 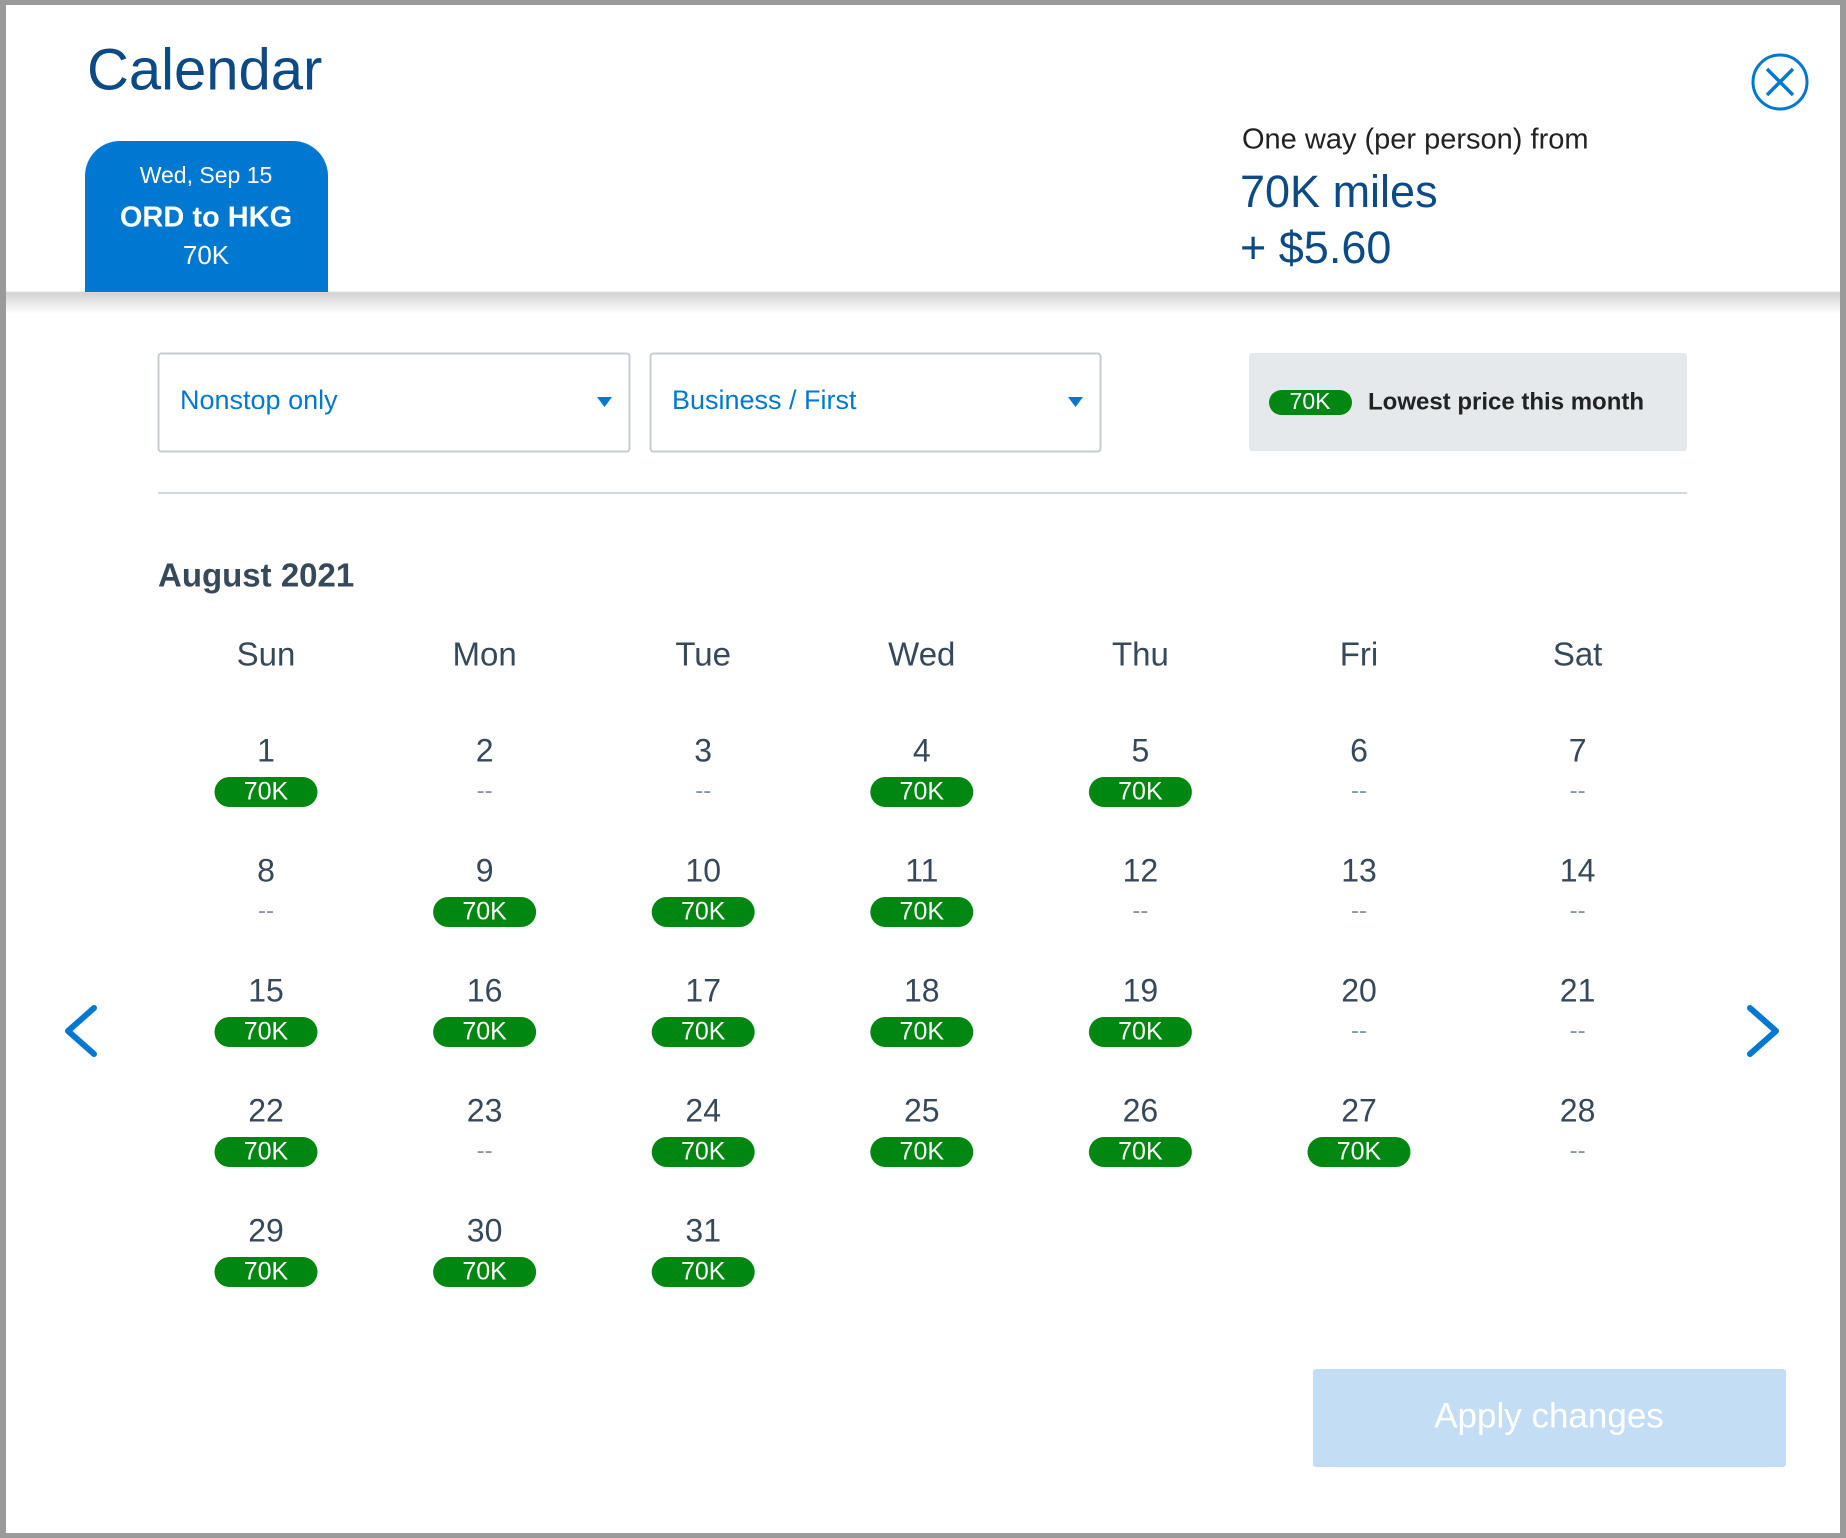 I want to click on day-number: 27, so click(x=1359, y=1110).